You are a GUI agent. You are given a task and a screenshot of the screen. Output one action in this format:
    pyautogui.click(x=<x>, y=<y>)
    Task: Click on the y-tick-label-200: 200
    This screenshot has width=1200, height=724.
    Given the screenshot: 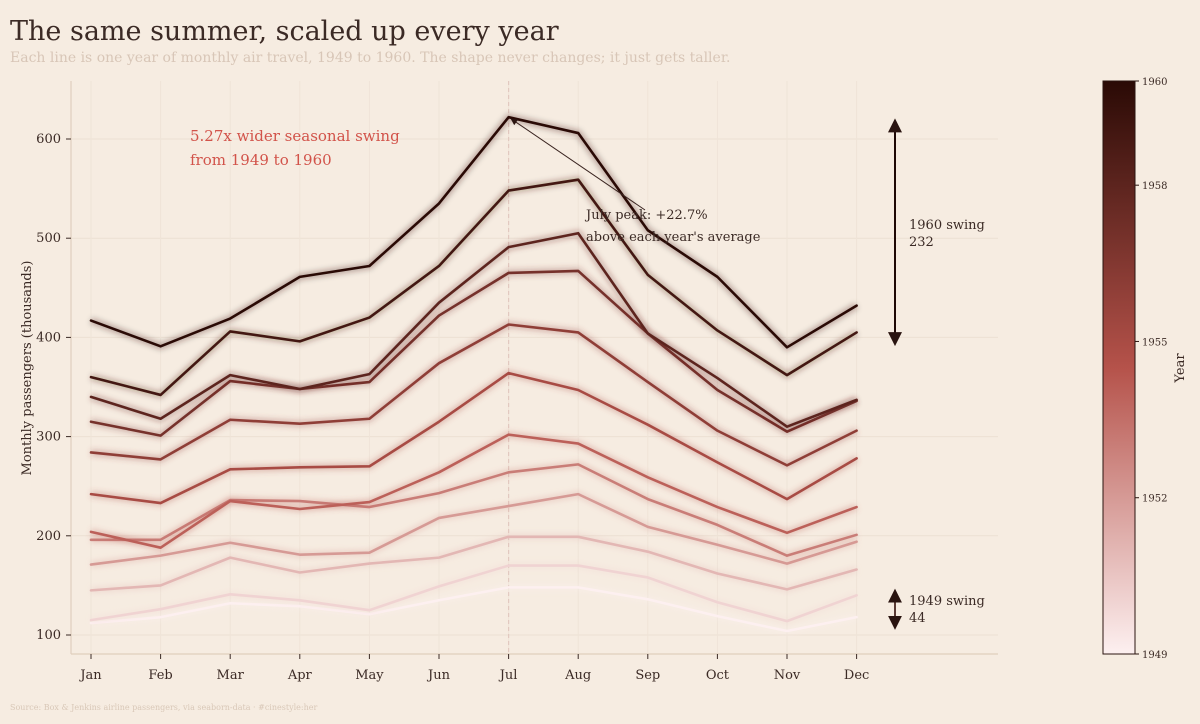 What is the action you would take?
    pyautogui.click(x=48, y=536)
    